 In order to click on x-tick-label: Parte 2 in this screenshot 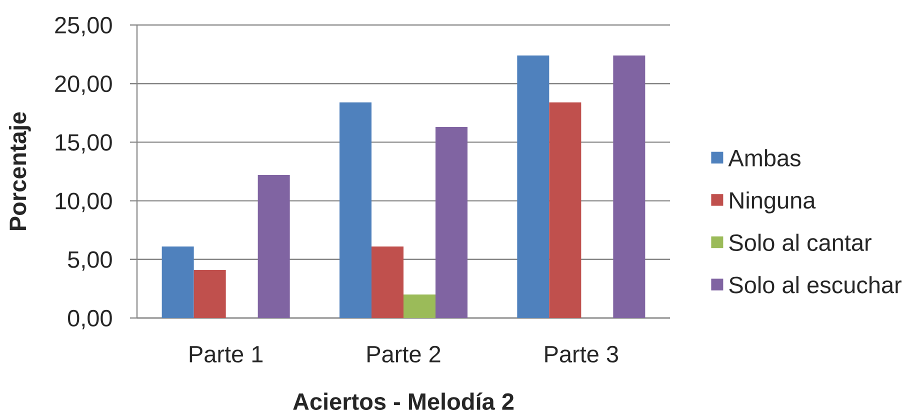, I will do `click(404, 354)`.